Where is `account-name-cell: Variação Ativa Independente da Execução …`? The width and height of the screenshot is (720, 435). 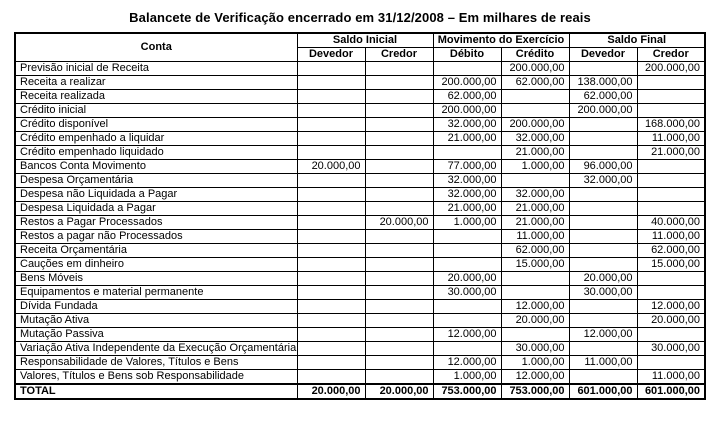
account-name-cell: Variação Ativa Independente da Execução … is located at coordinates (156, 348).